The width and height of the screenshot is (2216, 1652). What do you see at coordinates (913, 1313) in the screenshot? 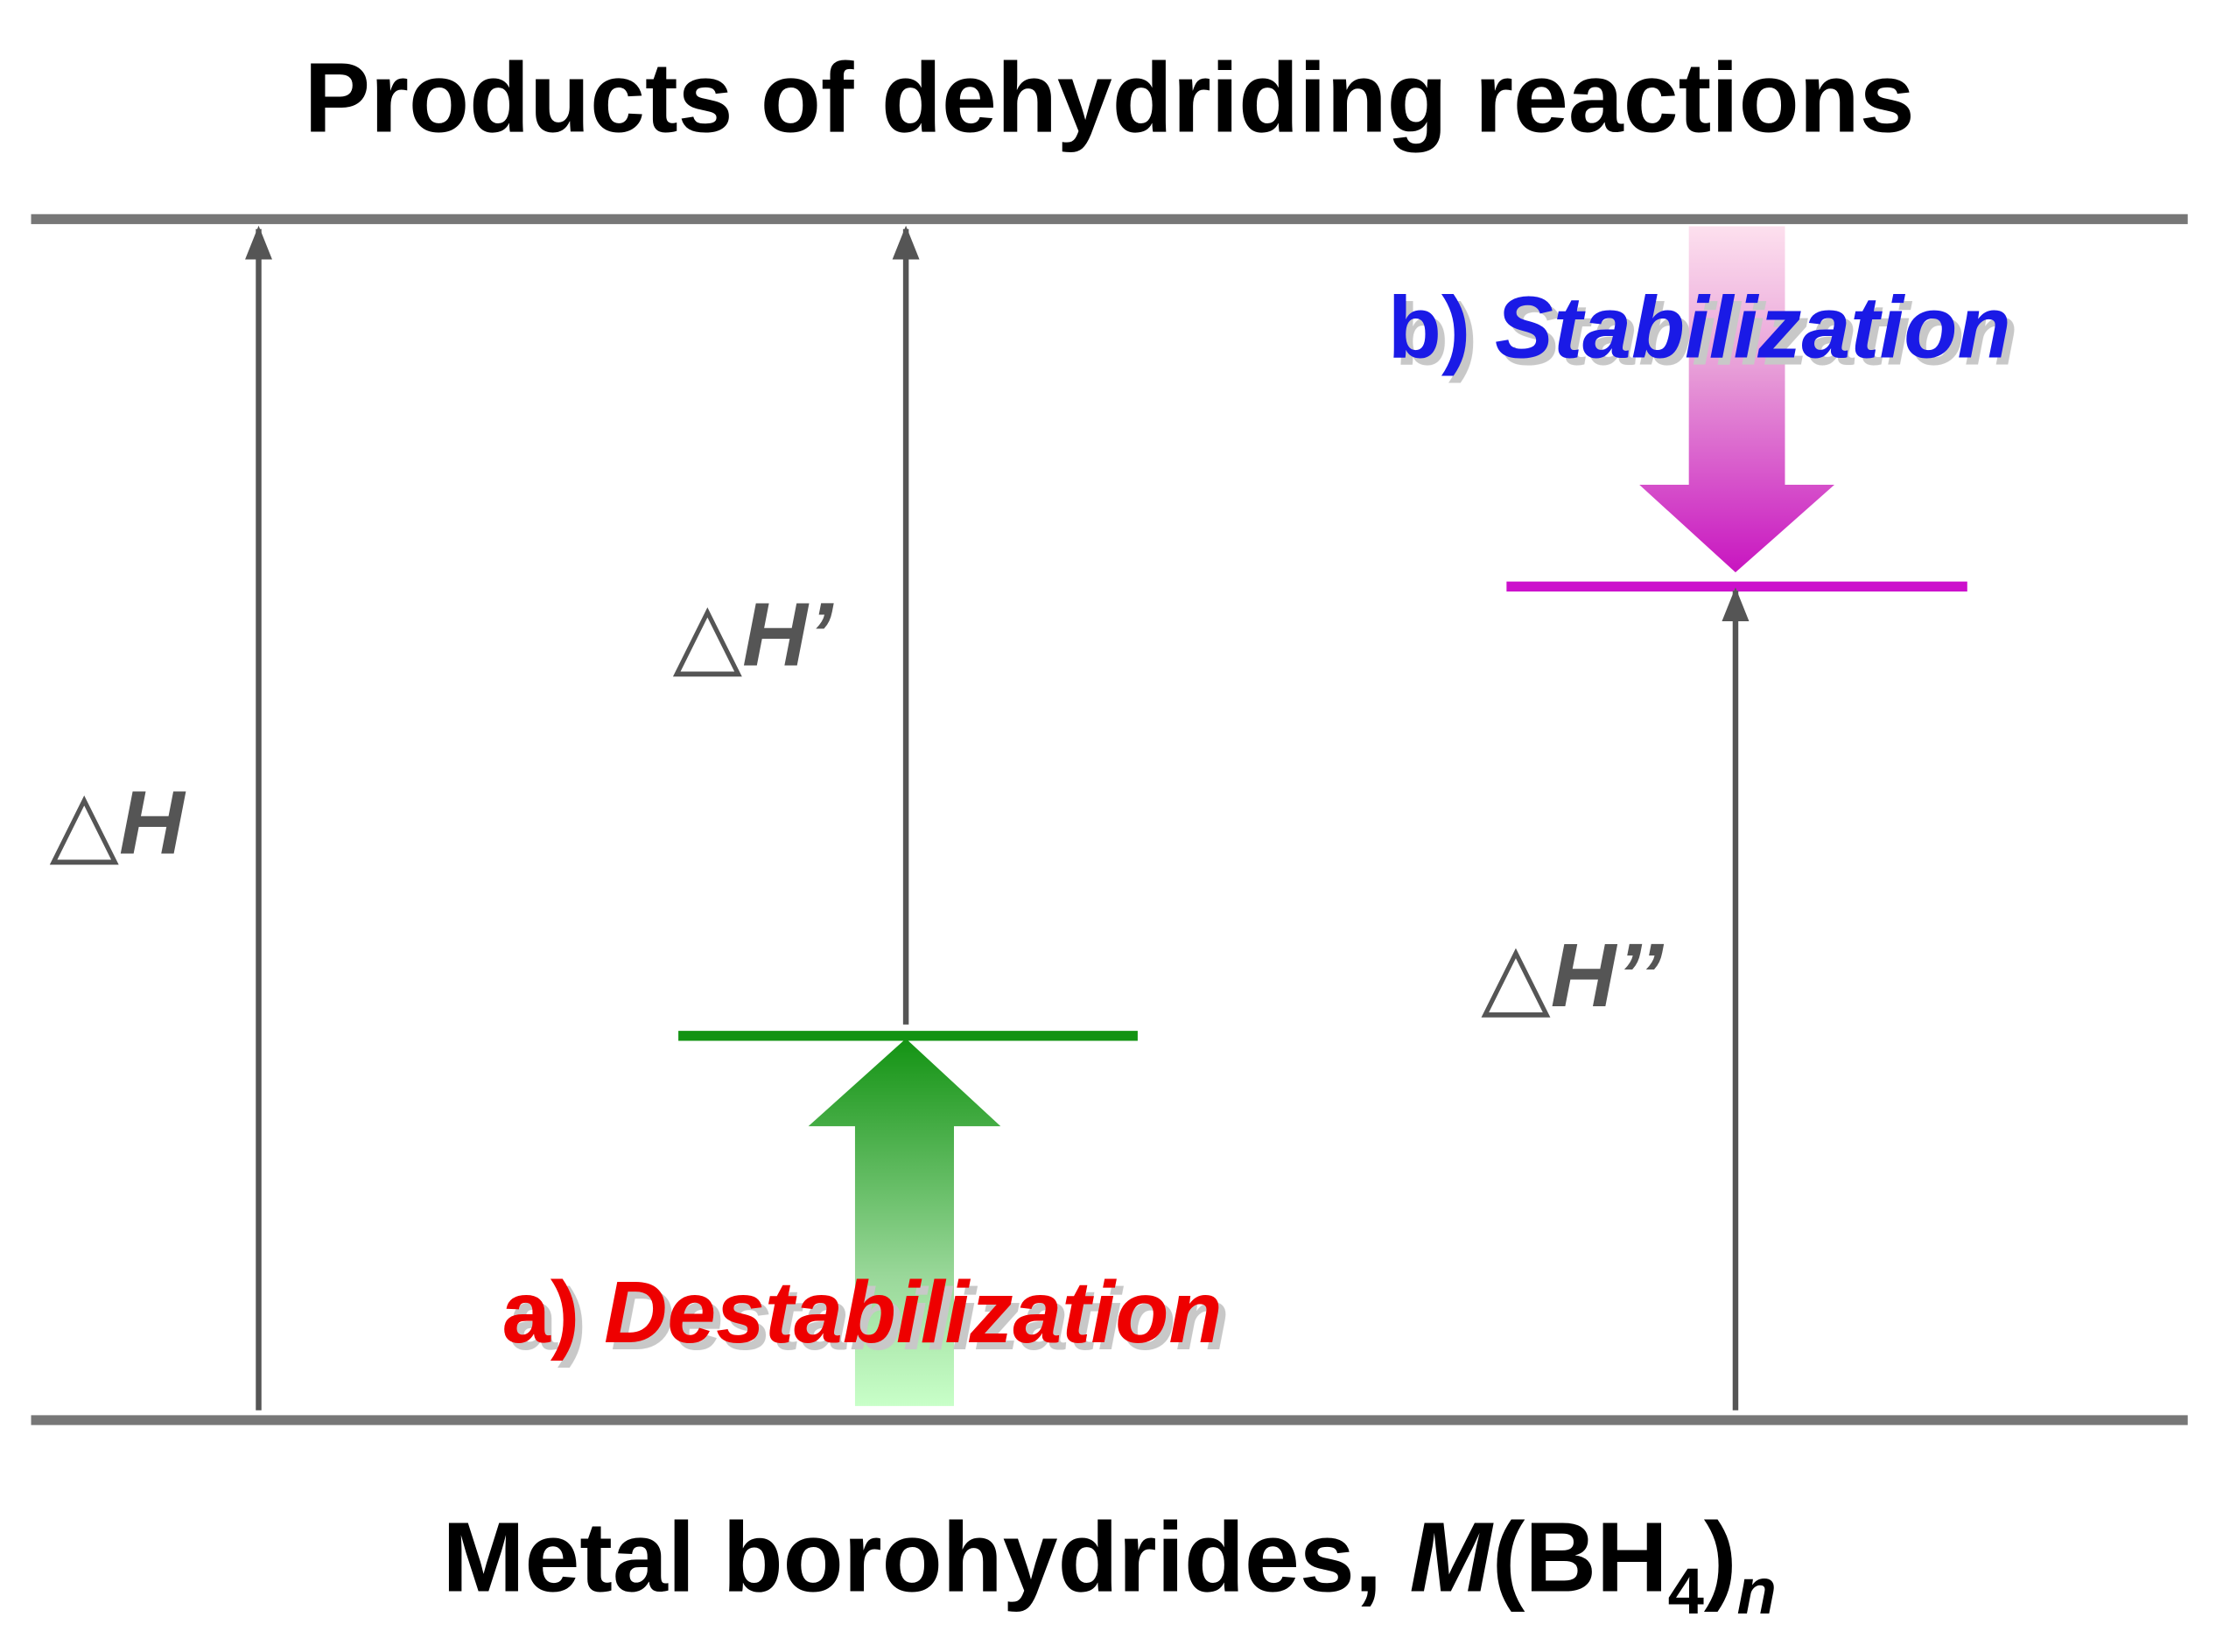
I see `destabilization-text: Destabilization` at bounding box center [913, 1313].